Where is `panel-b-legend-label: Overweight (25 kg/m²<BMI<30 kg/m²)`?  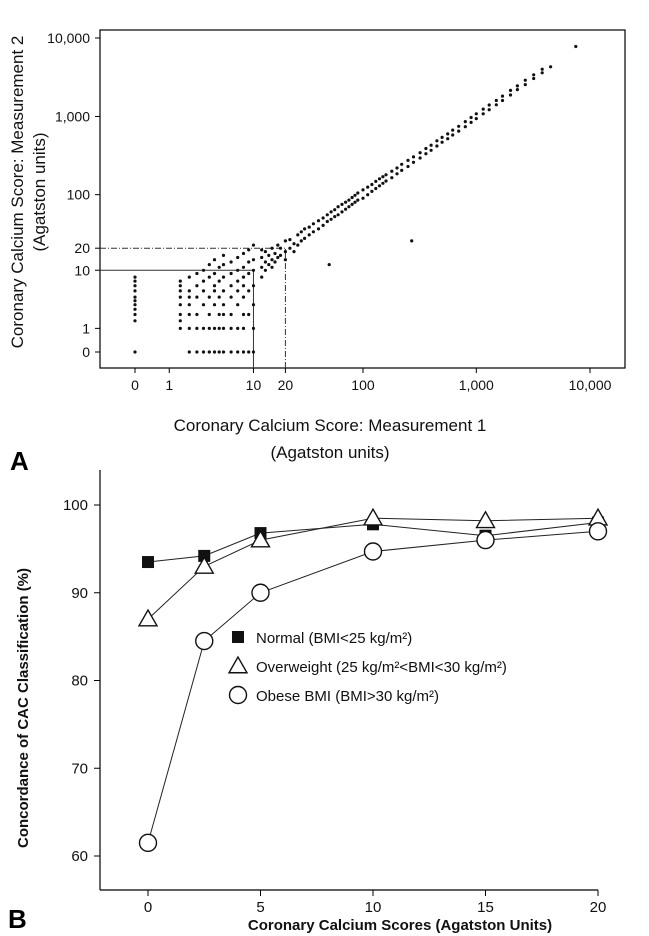 panel-b-legend-label: Overweight (25 kg/m²<BMI<30 kg/m²) is located at coordinates (381, 667).